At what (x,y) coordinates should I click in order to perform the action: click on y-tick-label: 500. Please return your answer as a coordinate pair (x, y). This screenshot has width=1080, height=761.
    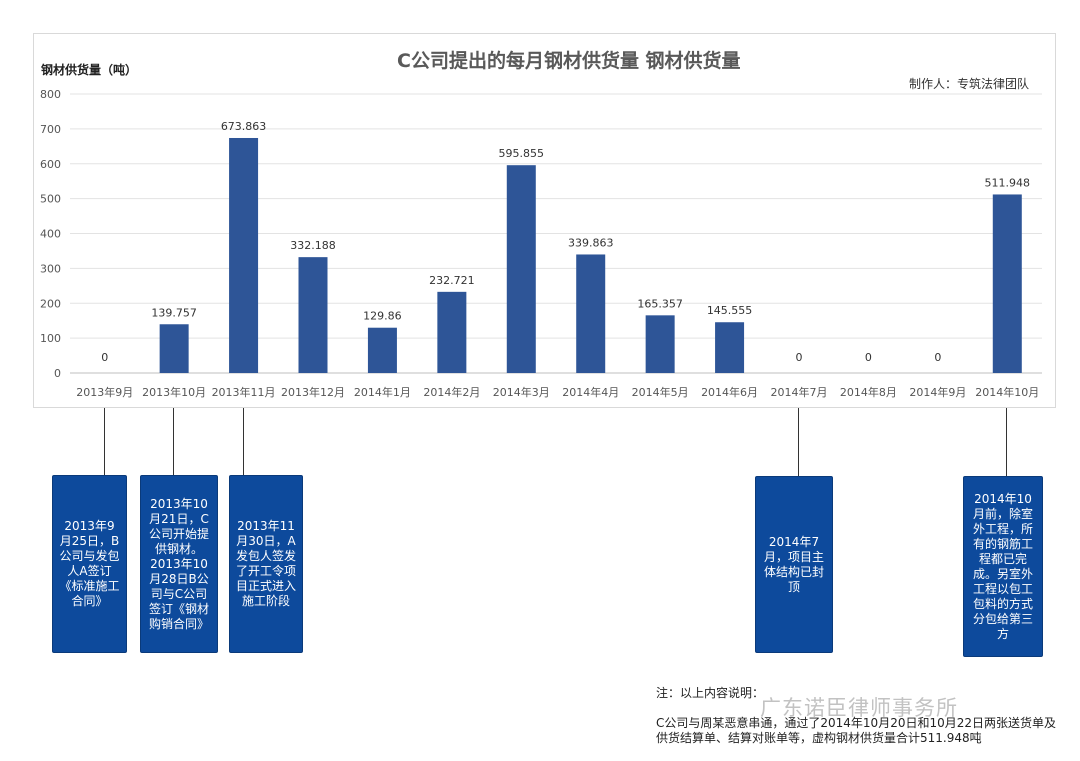
    Looking at the image, I should click on (50, 199).